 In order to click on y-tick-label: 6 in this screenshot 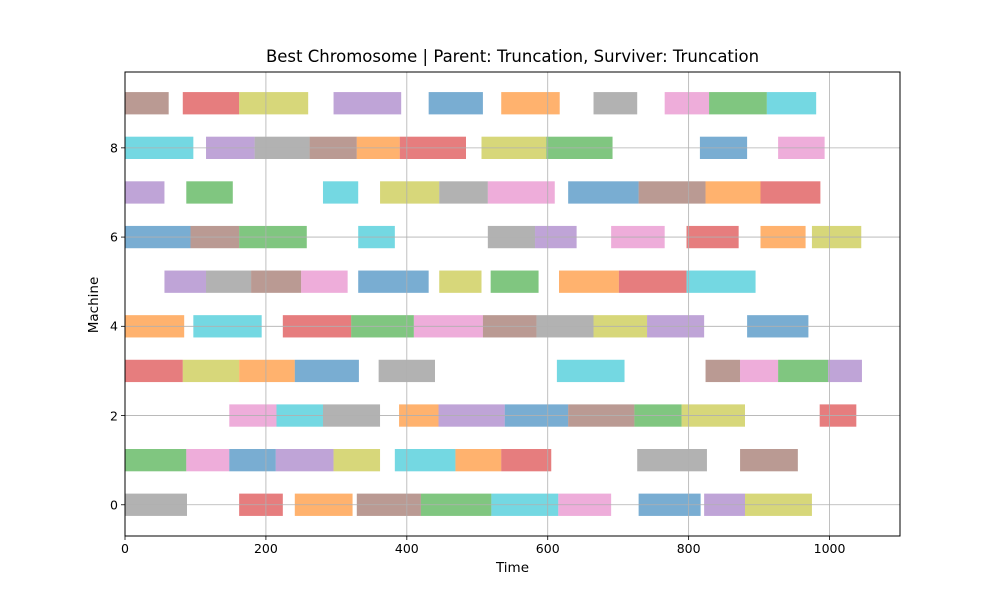, I will do `click(114, 237)`.